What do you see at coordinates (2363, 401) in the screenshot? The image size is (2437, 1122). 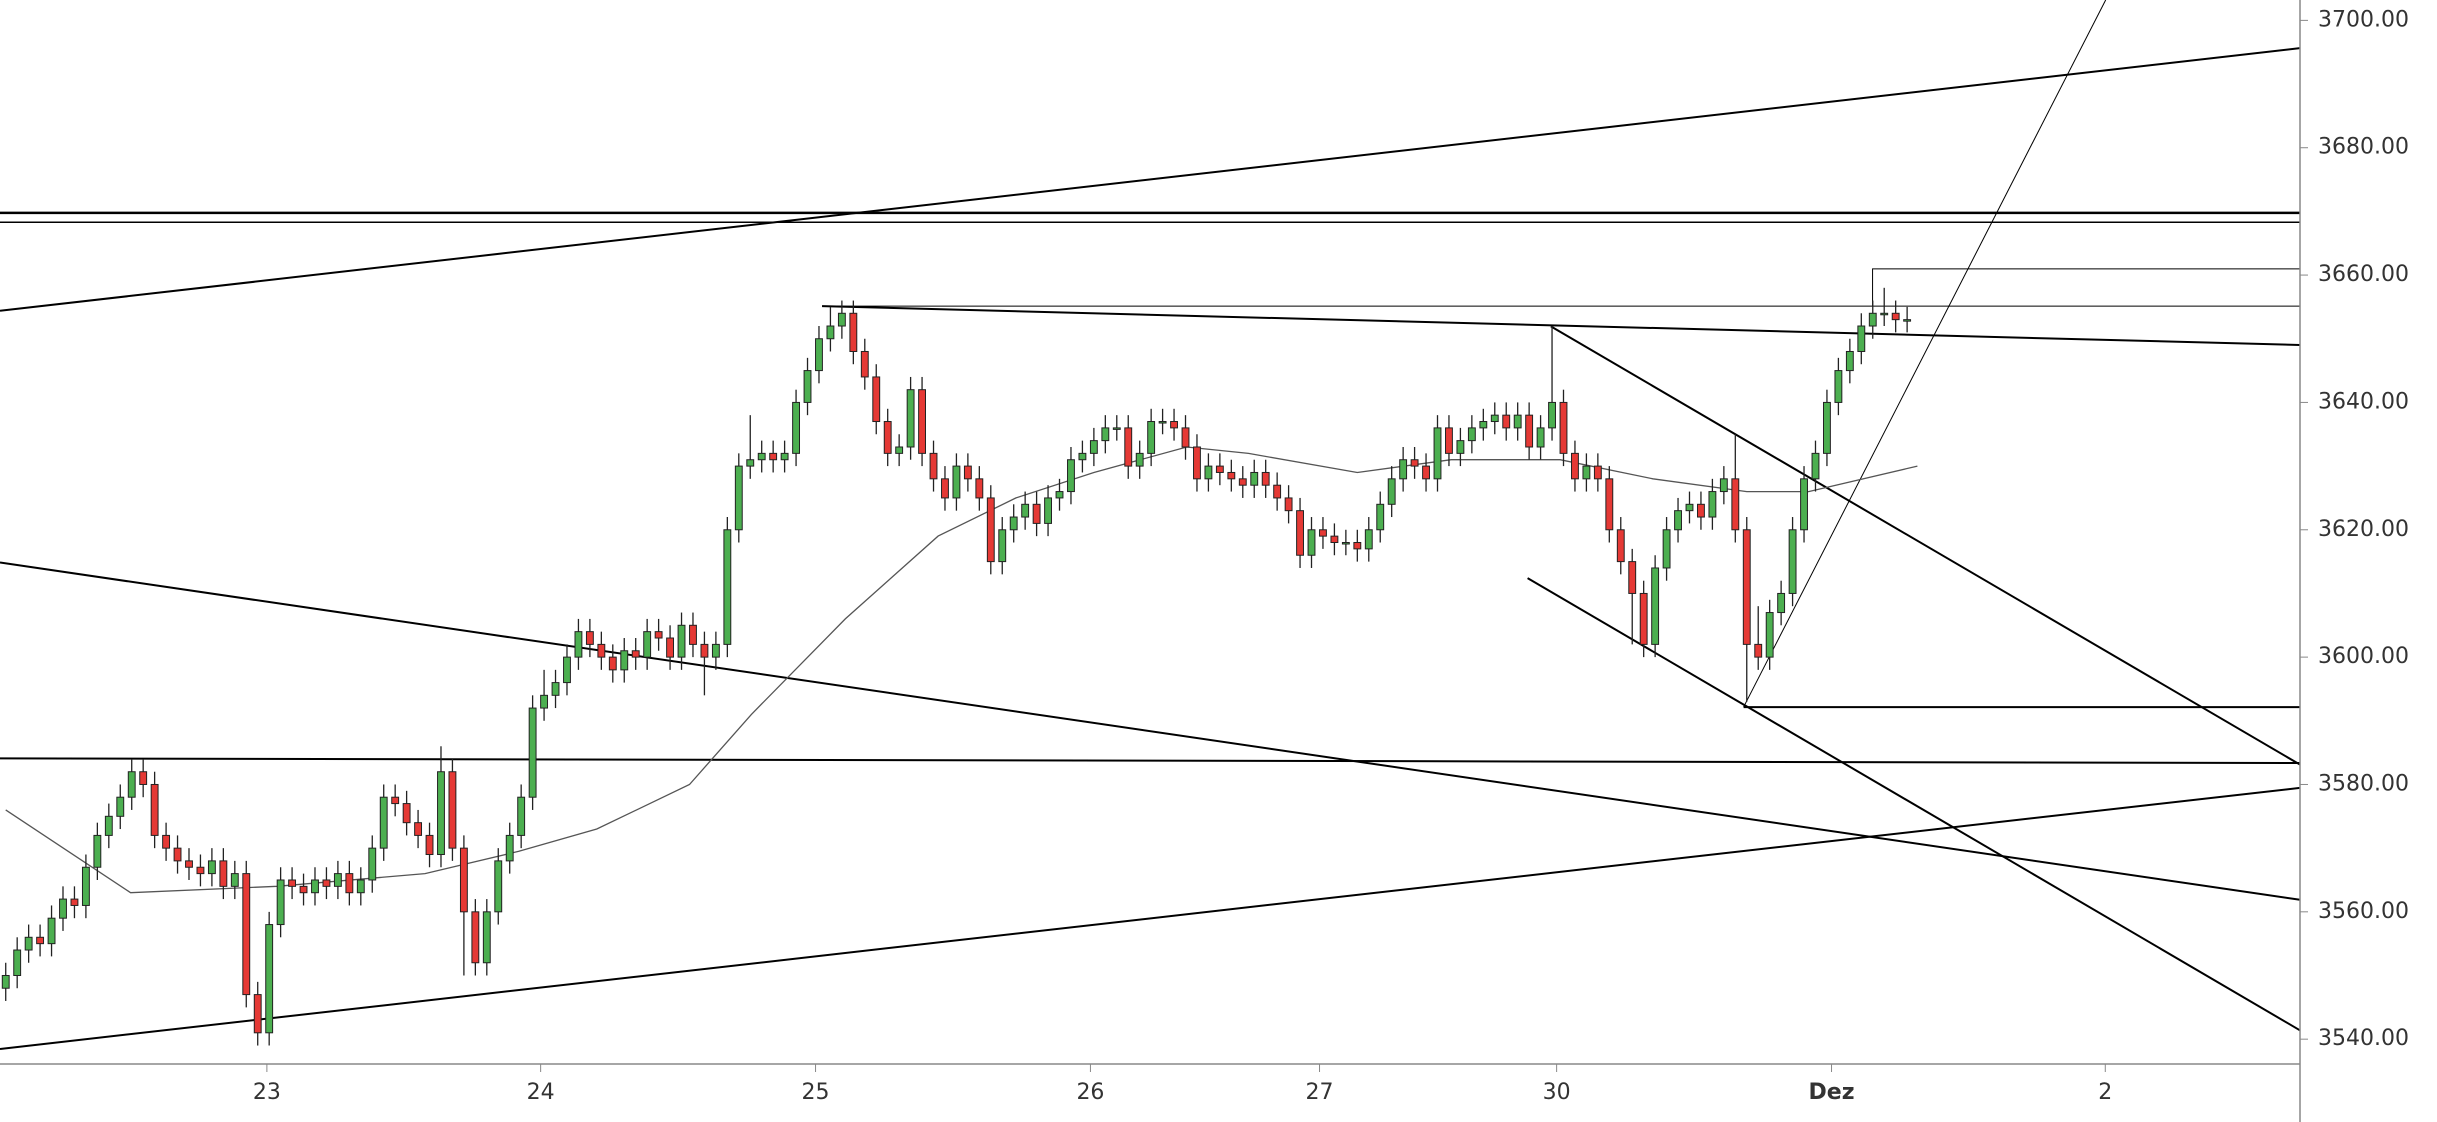 I see `y-tick-label: 3640.00` at bounding box center [2363, 401].